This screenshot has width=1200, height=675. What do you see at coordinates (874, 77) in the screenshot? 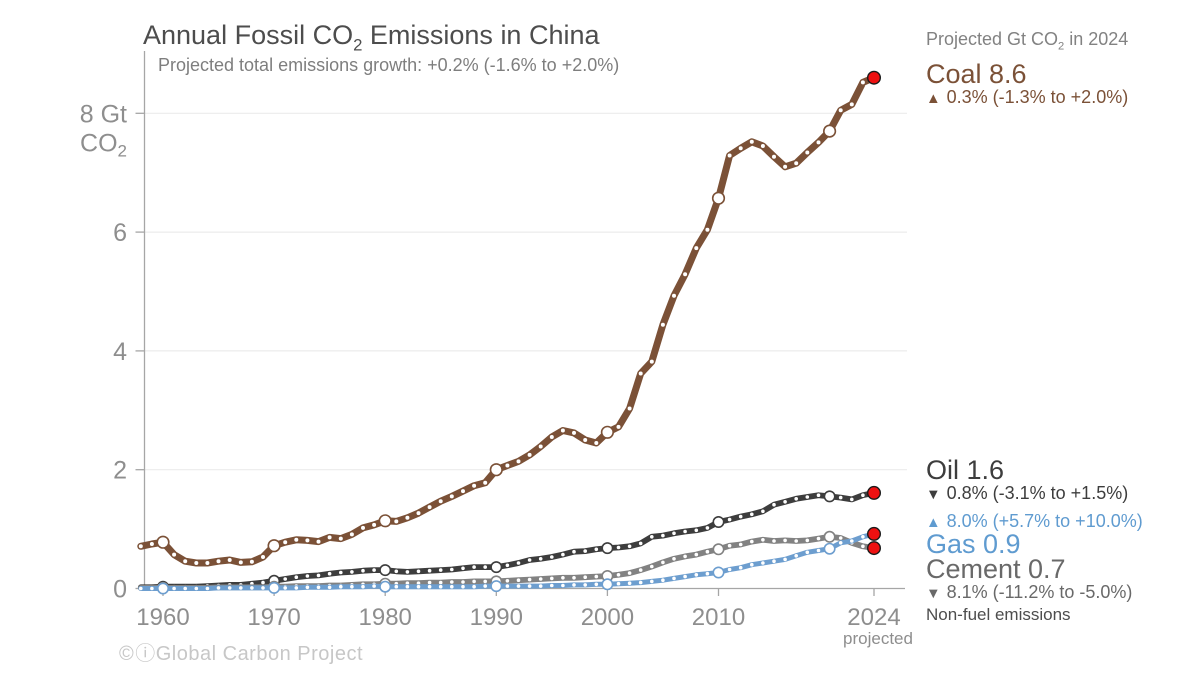
I see `projected-dot-coal` at bounding box center [874, 77].